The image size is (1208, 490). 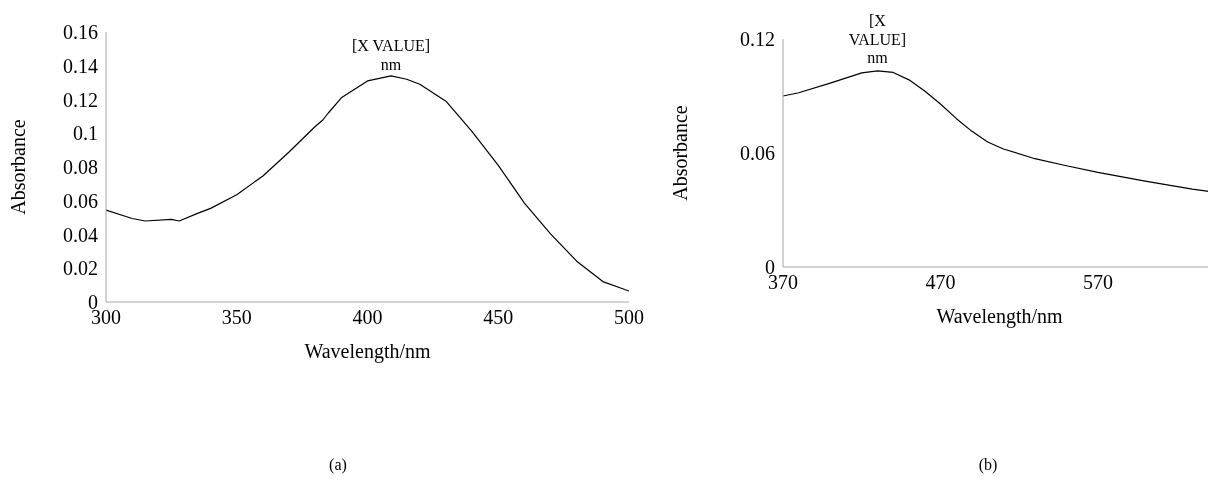 What do you see at coordinates (80, 167) in the screenshot?
I see `y-tick-label: 0.08` at bounding box center [80, 167].